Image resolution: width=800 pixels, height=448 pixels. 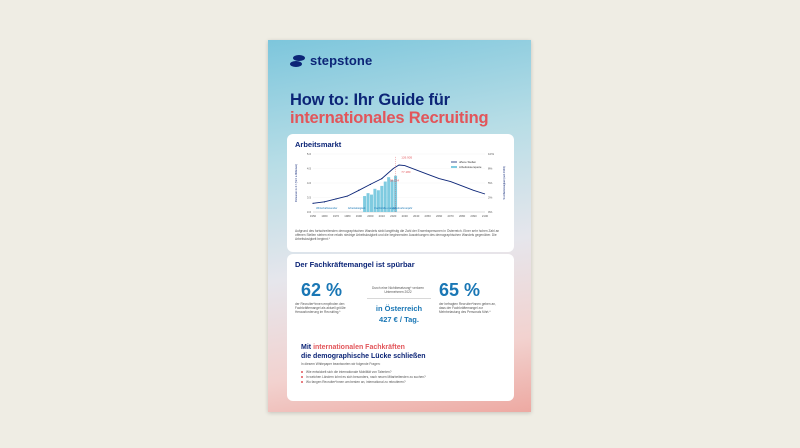 What do you see at coordinates (313, 216) in the screenshot?
I see `x-tick-label: 1950` at bounding box center [313, 216].